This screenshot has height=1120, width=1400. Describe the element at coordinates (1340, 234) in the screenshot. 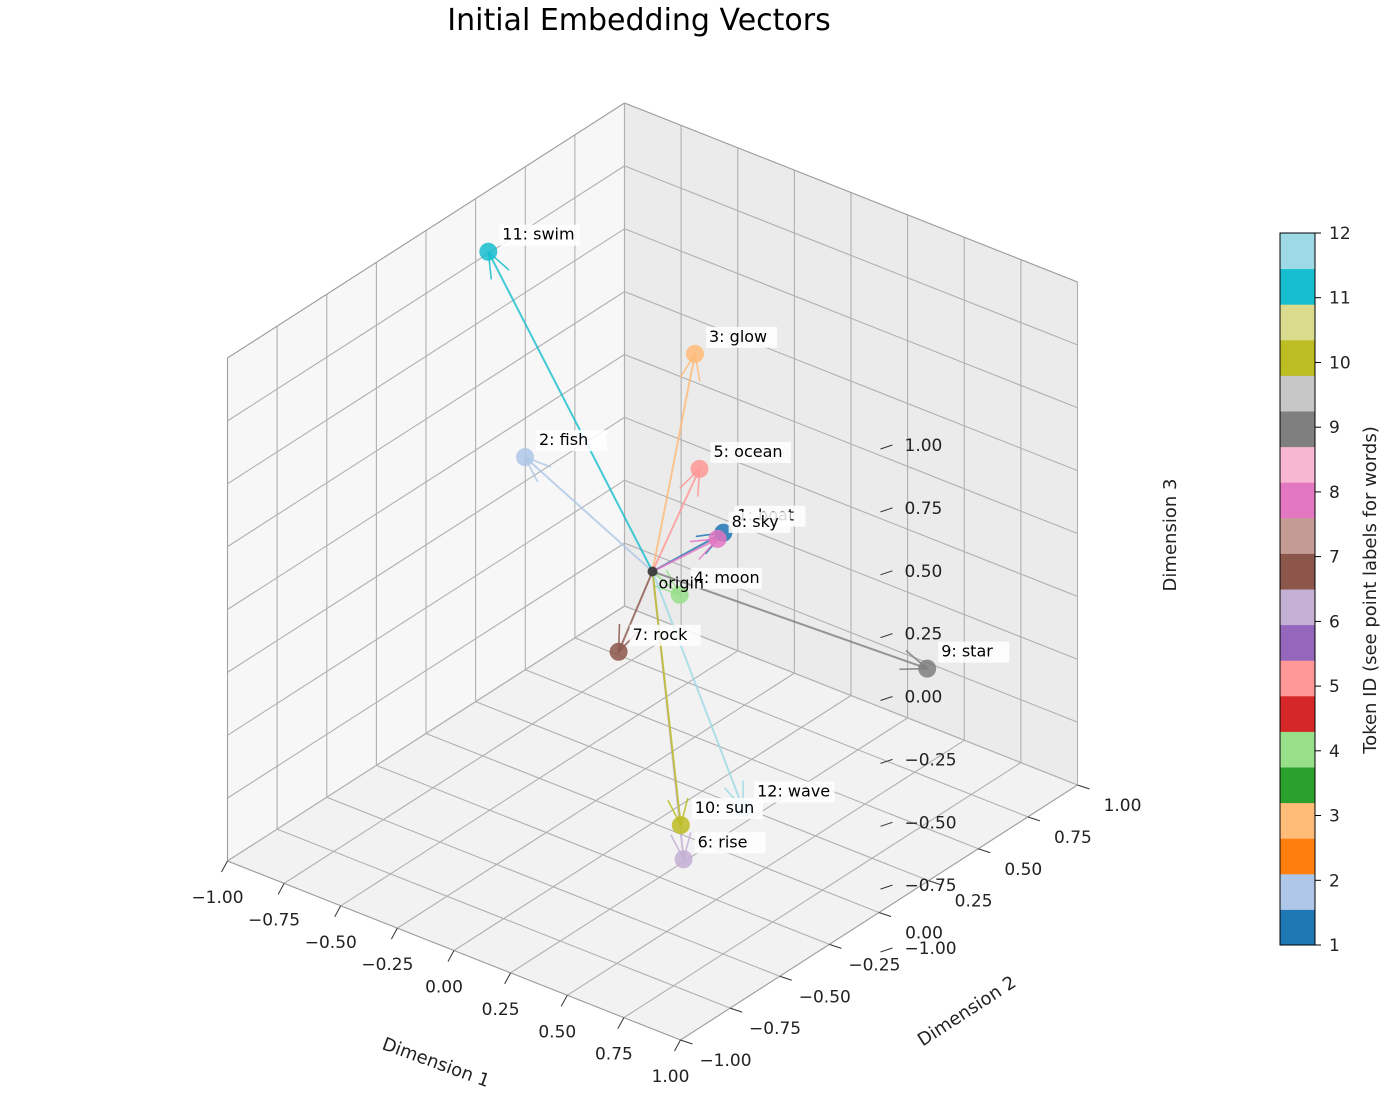

I see `colorbar-tick-label: 12` at that location.